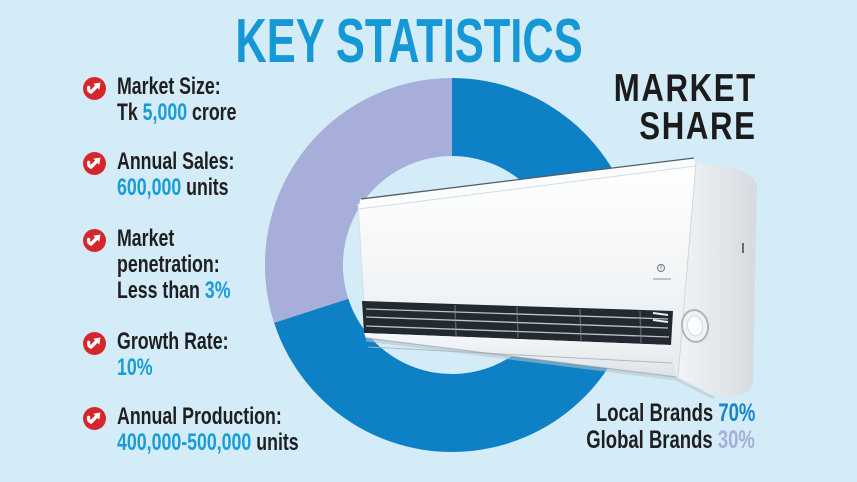 Image resolution: width=857 pixels, height=482 pixels. I want to click on legend-item-local-brands: Local Brands 70%, so click(675, 413).